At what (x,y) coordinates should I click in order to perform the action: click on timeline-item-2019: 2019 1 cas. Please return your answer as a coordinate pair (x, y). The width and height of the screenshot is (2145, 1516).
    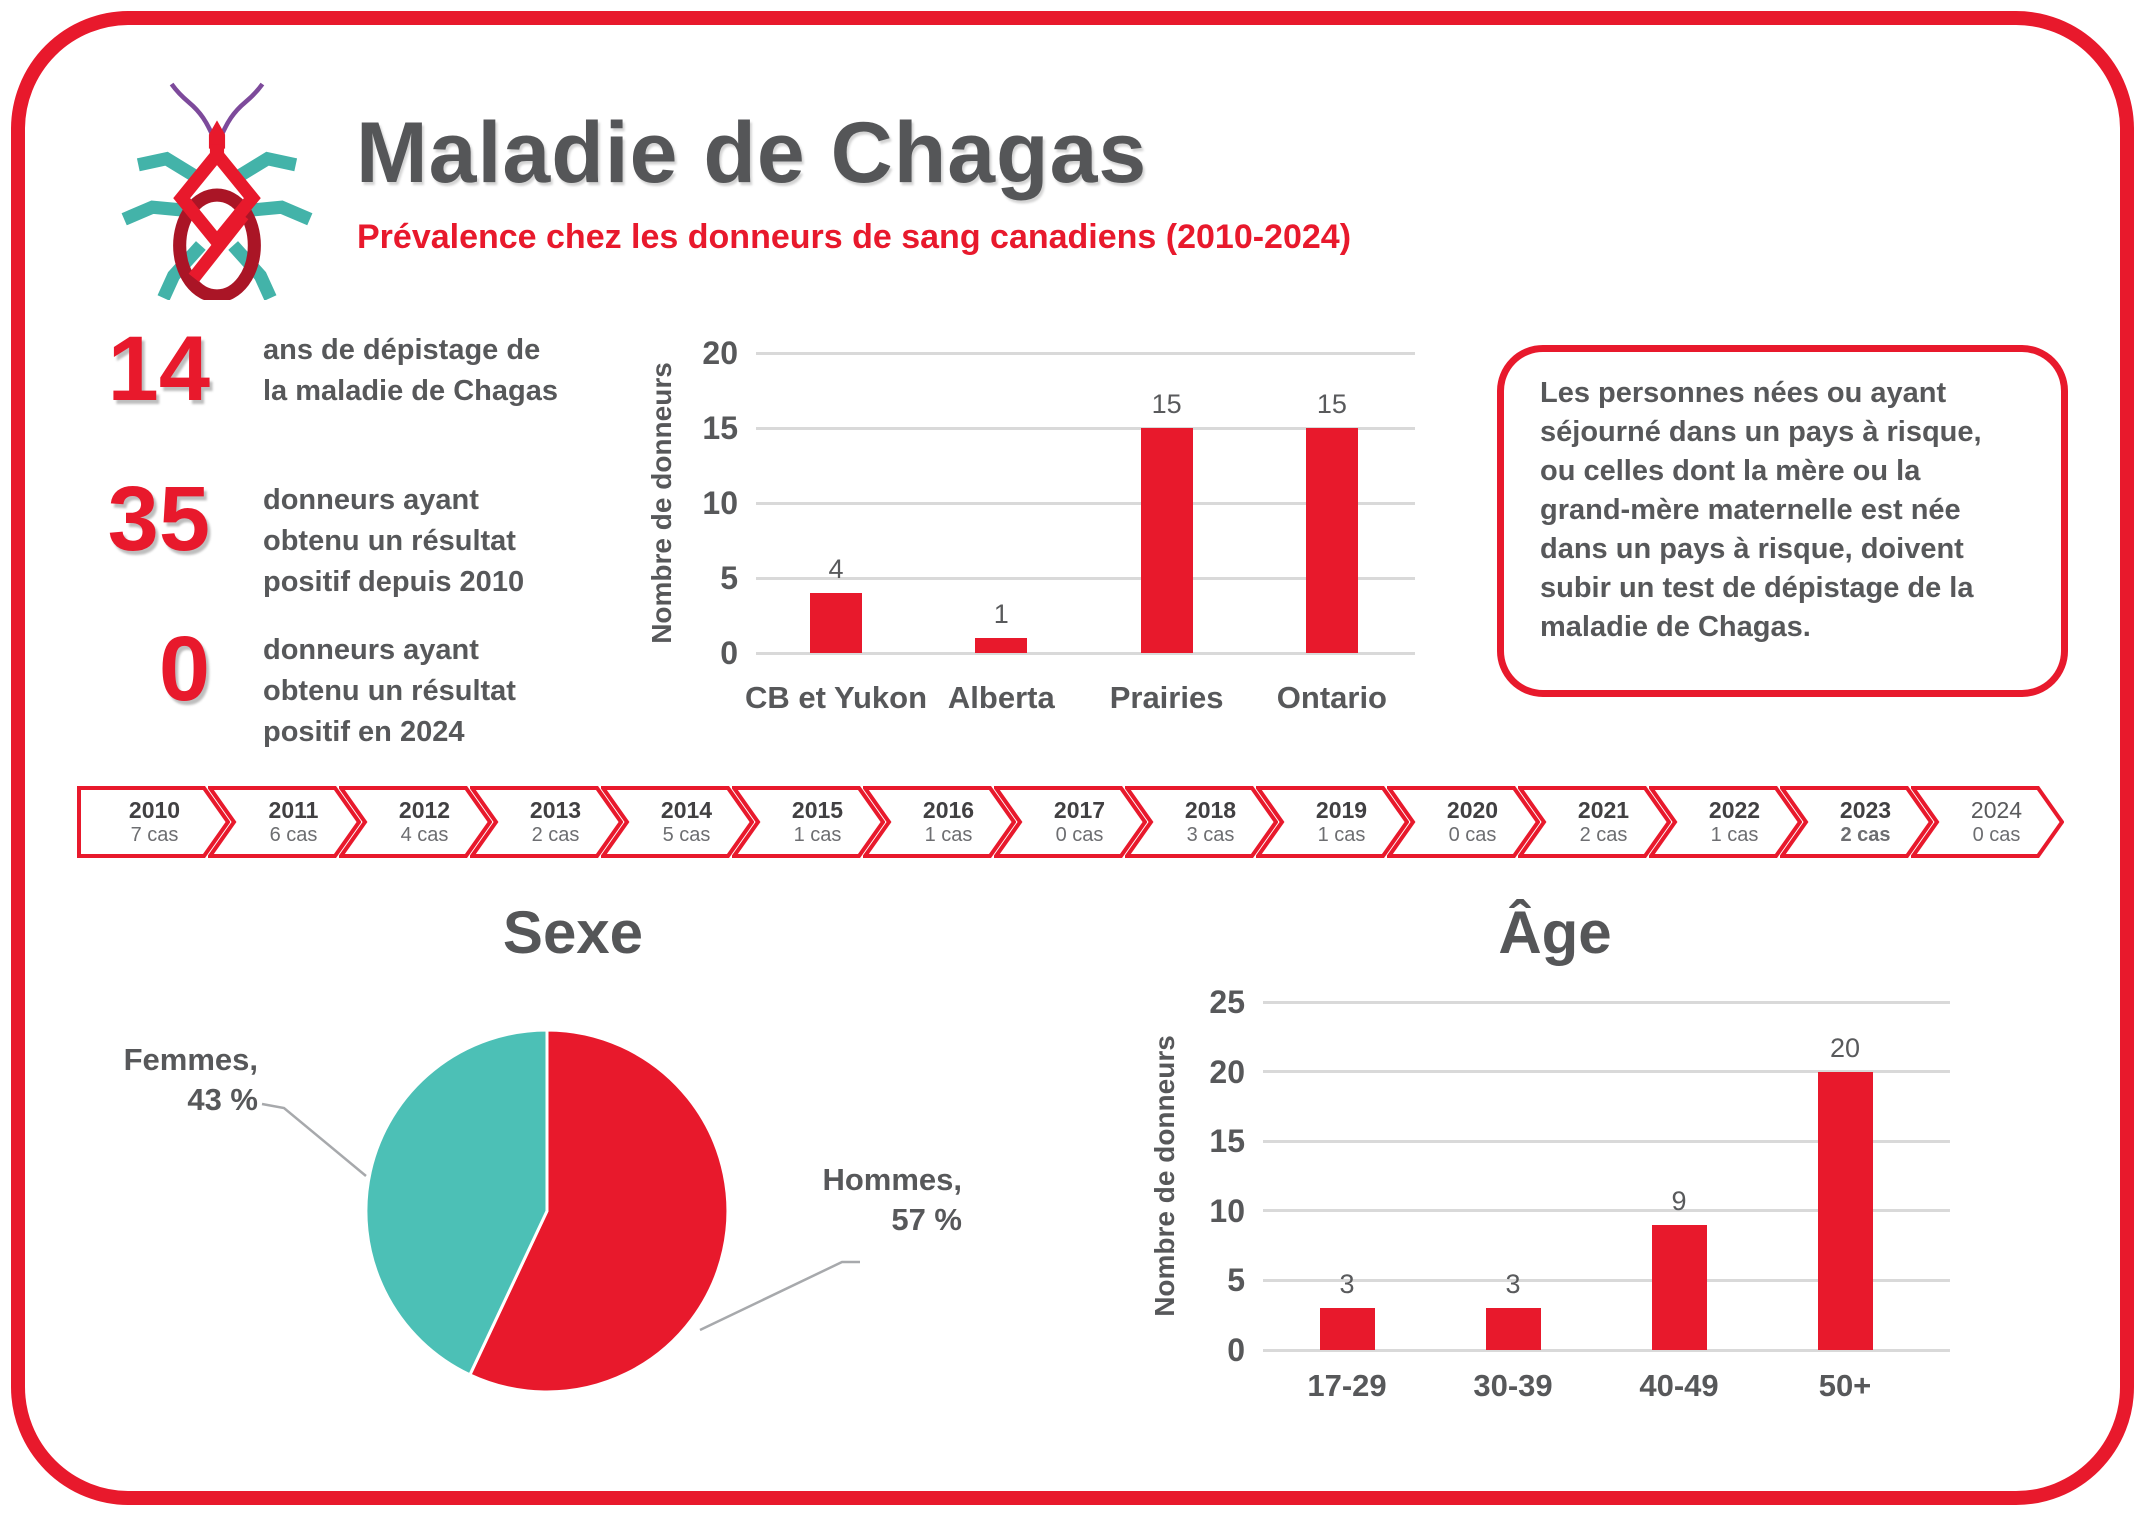
    Looking at the image, I should click on (1332, 822).